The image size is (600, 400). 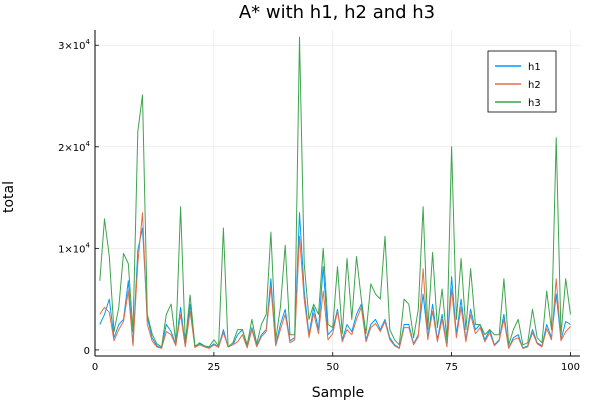 I want to click on x-axis-label: Sample, so click(x=338, y=392).